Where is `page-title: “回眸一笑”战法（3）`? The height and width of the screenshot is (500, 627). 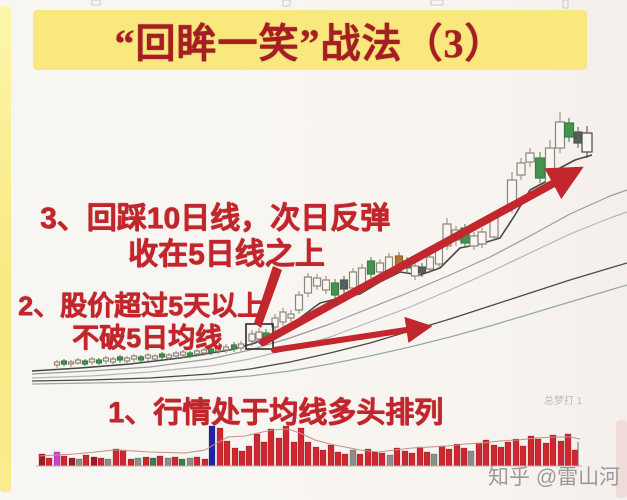
page-title: “回眸一笑”战法（3） is located at coordinates (310, 43).